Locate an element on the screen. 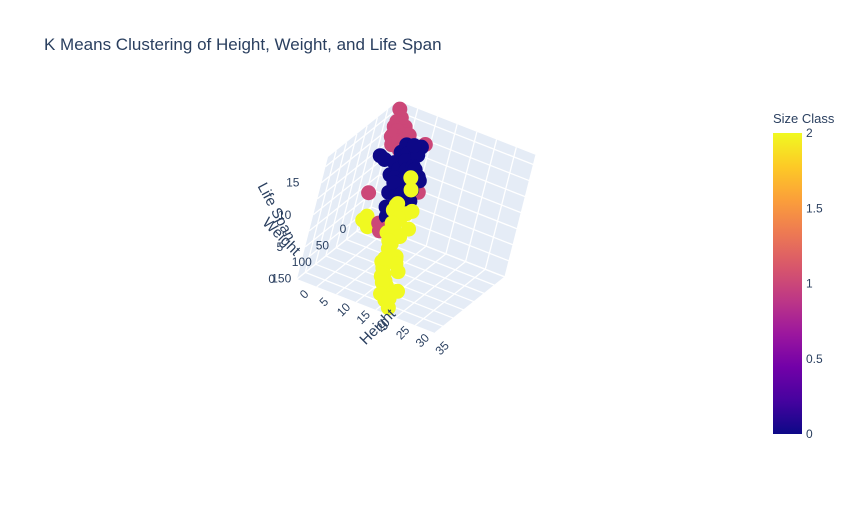  colorbar-title: Size Class is located at coordinates (804, 118).